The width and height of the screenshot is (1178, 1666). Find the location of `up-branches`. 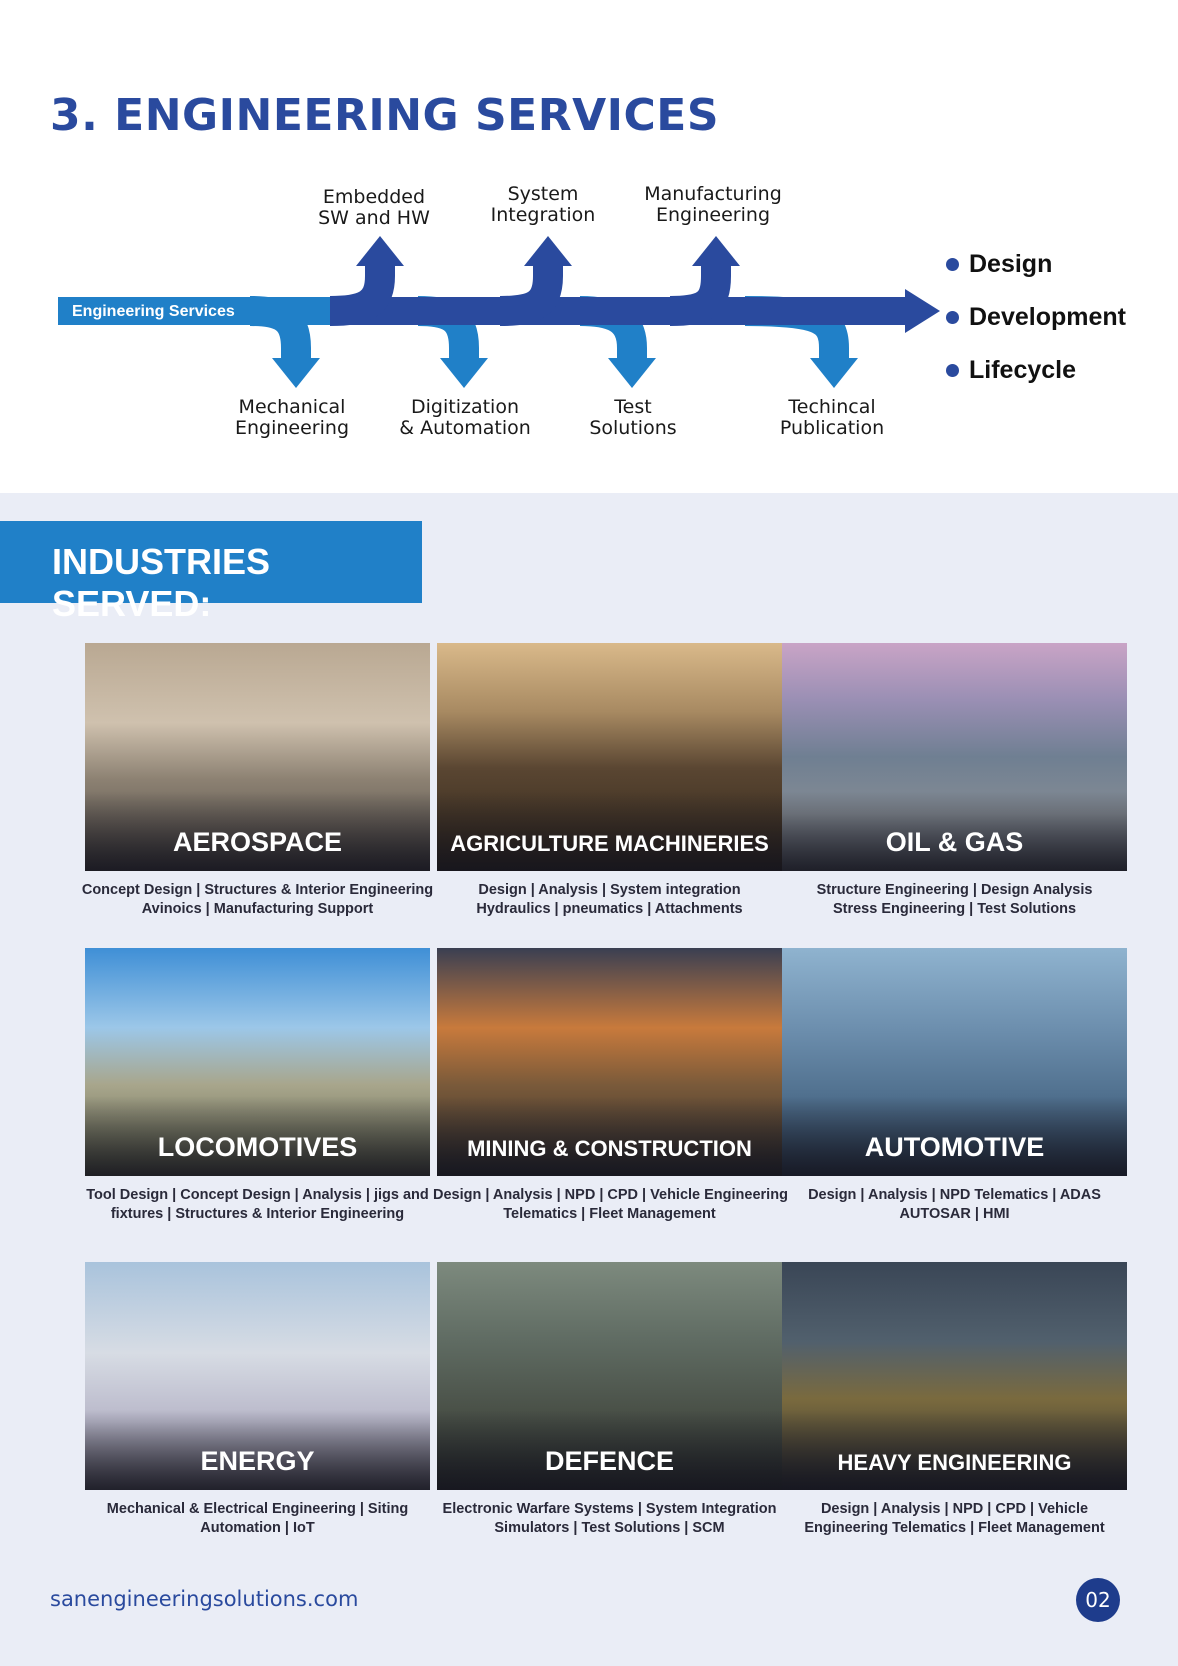

up-branches is located at coordinates (530, 294).